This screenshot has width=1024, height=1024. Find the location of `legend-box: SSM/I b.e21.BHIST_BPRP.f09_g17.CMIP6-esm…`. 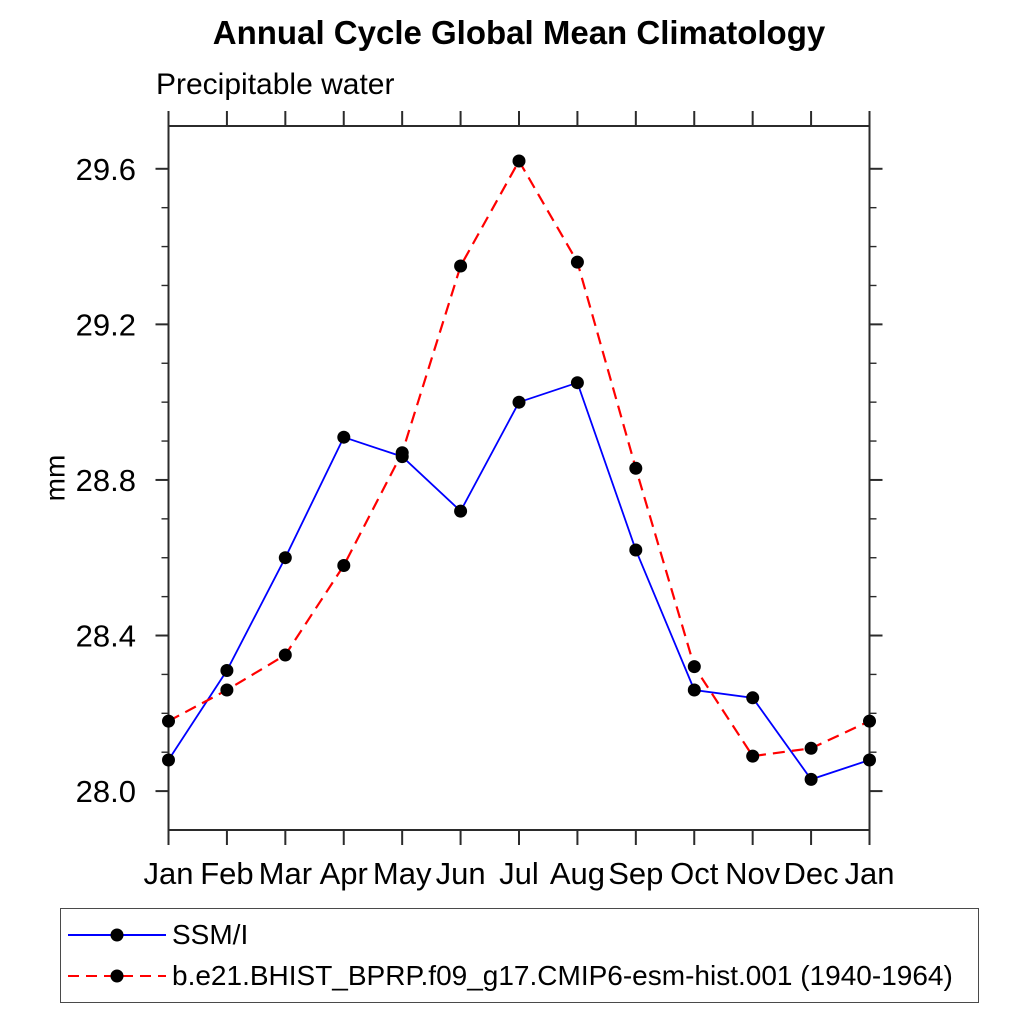

legend-box: SSM/I b.e21.BHIST_BPRP.f09_g17.CMIP6-esm… is located at coordinates (519, 955).